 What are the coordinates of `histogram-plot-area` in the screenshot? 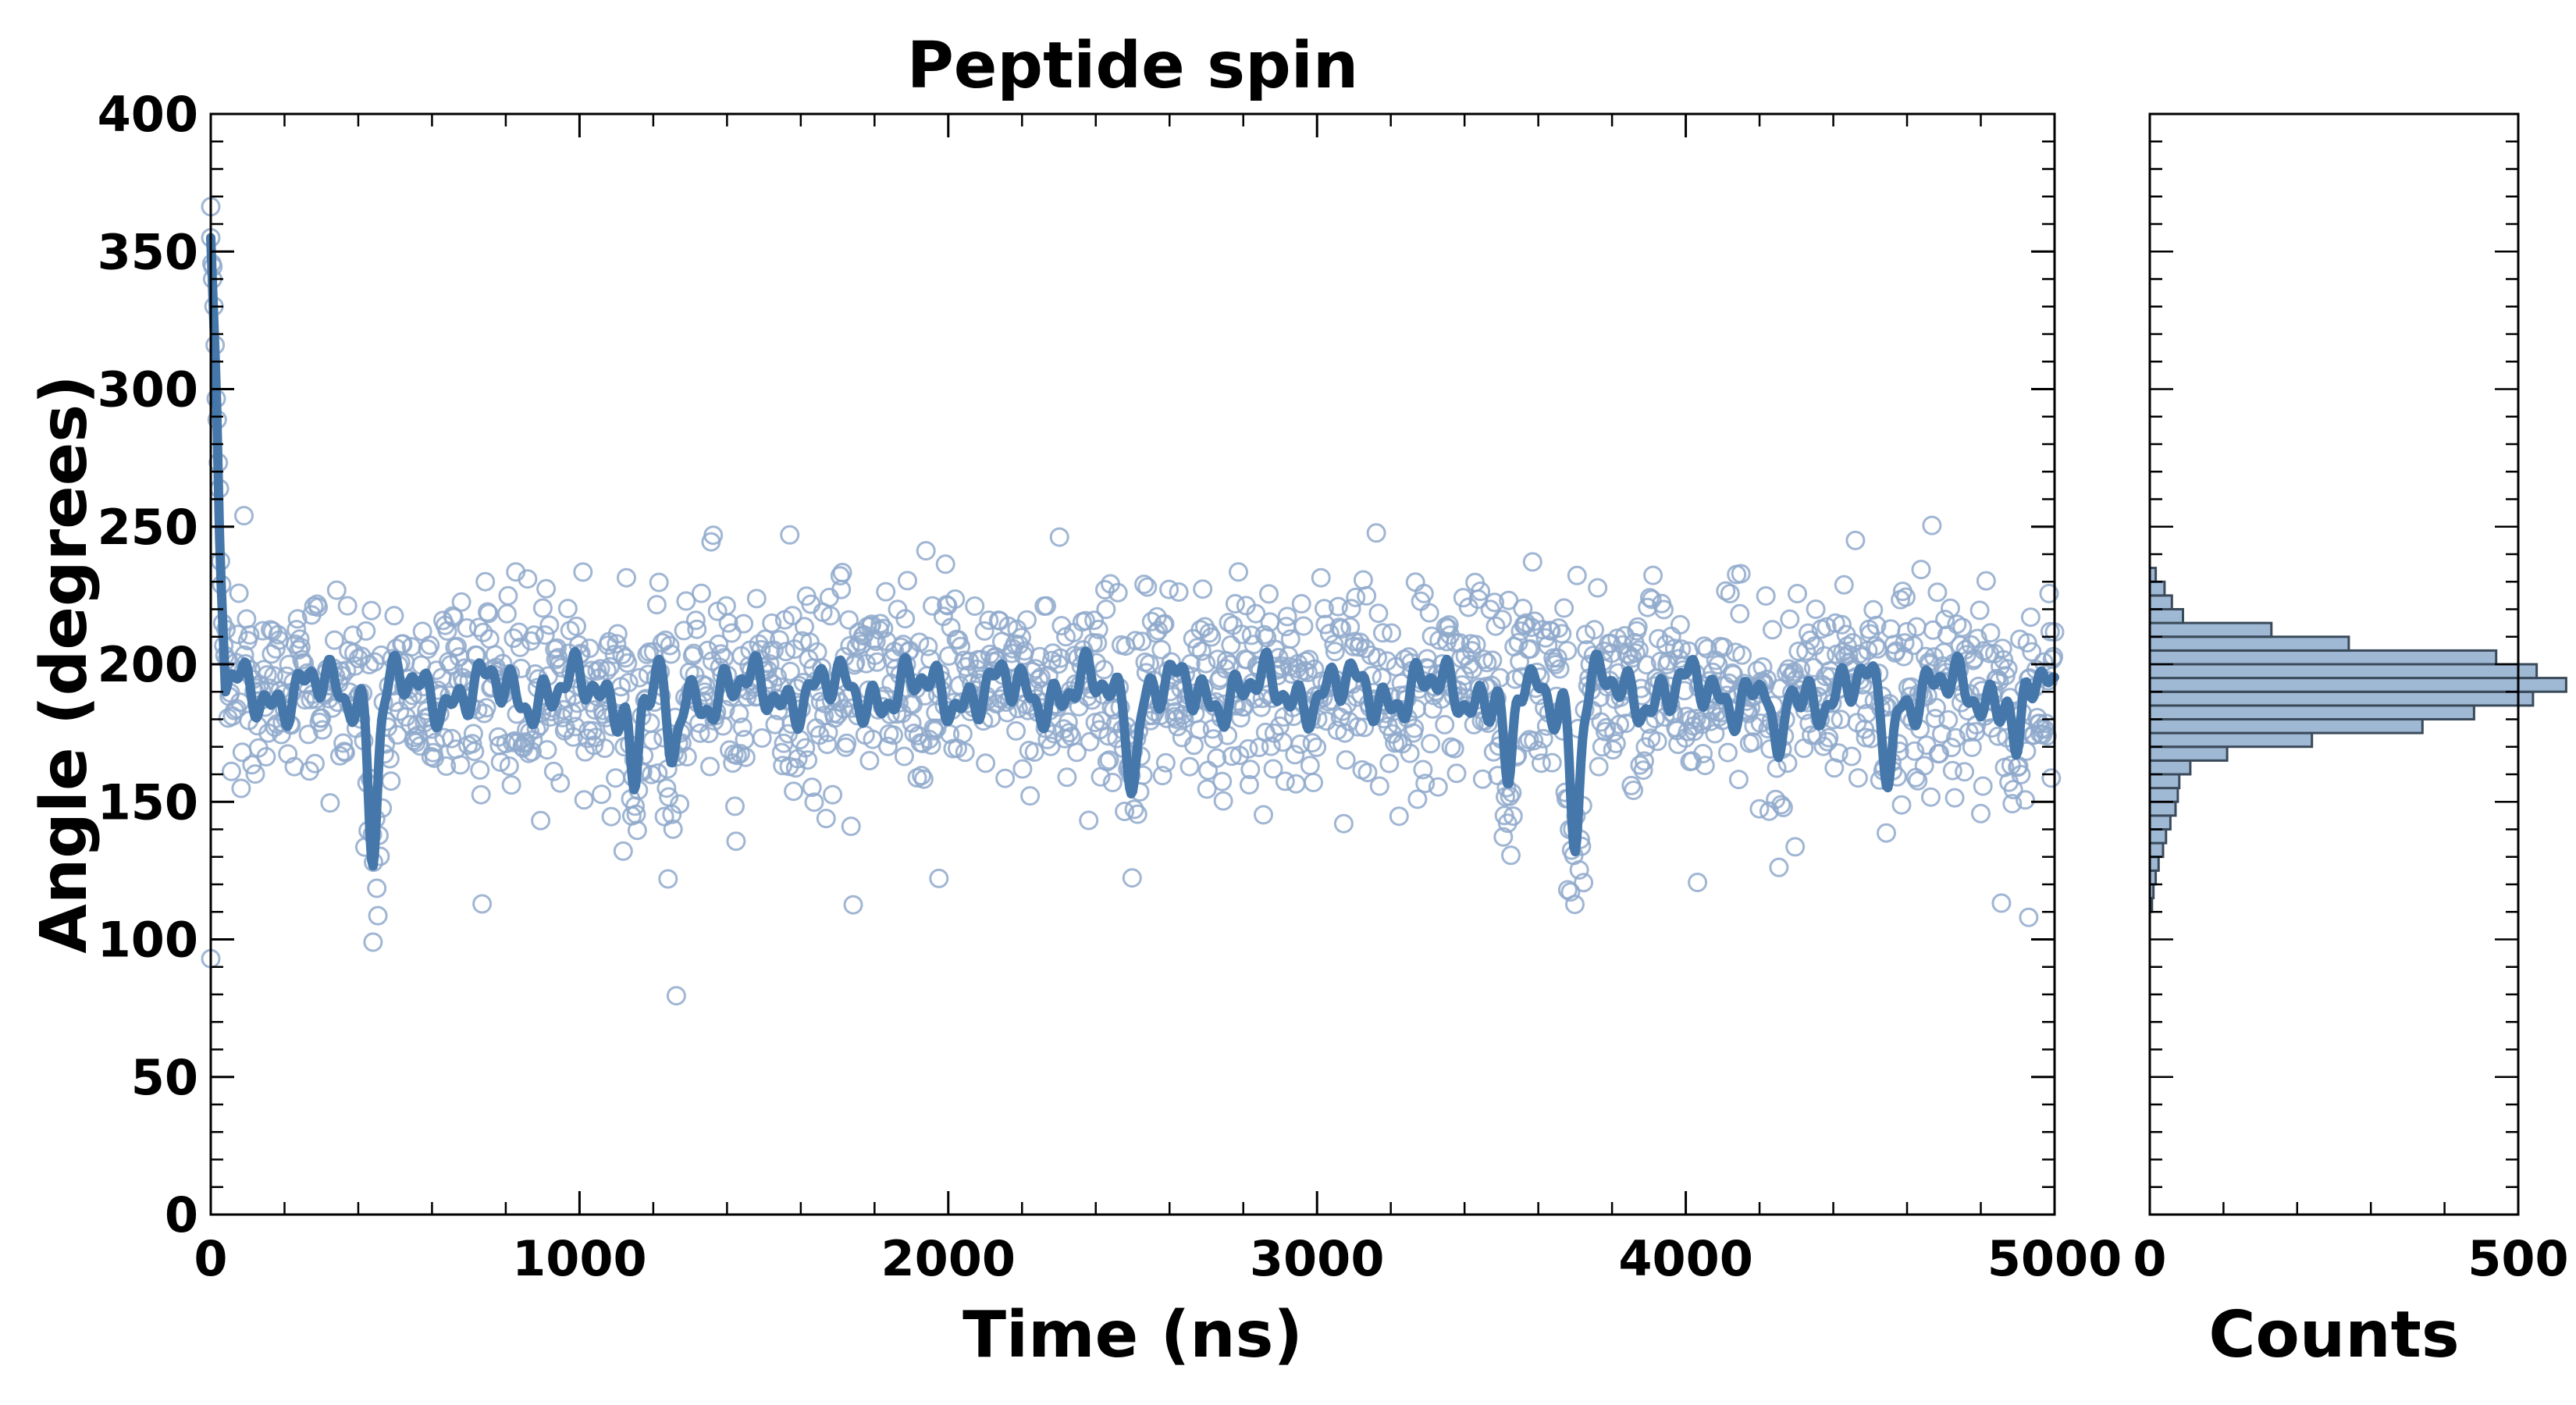 It's located at (2357, 740).